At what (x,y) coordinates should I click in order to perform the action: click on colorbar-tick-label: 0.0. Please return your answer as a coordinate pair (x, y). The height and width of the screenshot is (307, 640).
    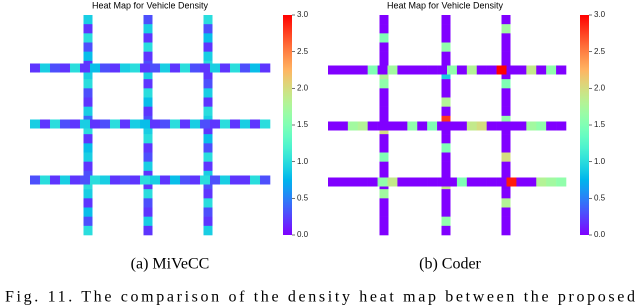
    Looking at the image, I should click on (303, 234).